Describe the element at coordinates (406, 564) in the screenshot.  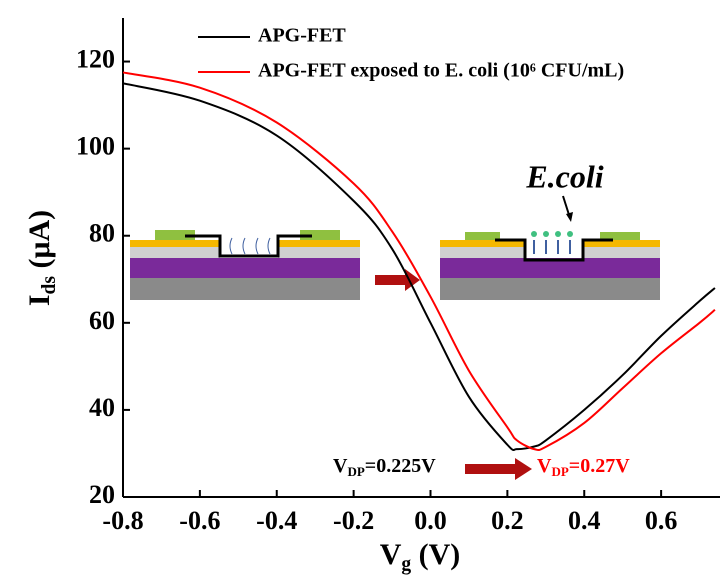
I see `x-axis-label-sub: g` at that location.